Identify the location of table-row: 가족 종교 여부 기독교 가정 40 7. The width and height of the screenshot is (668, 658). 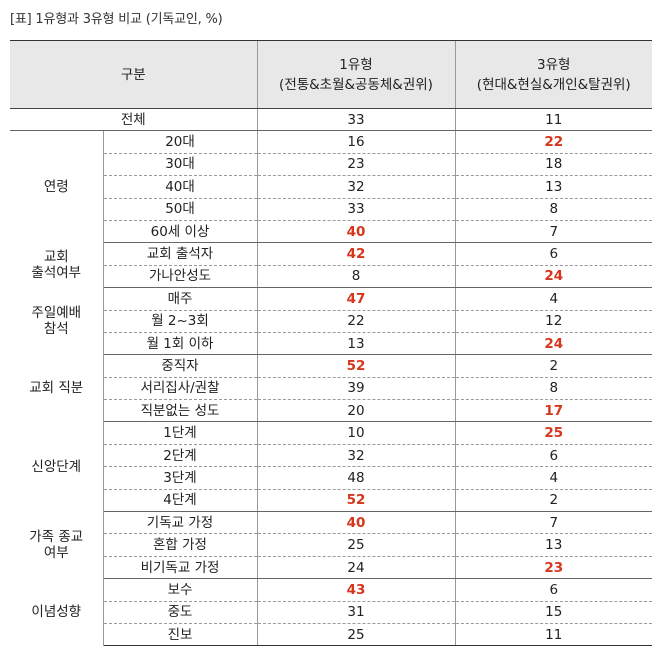
(331, 545).